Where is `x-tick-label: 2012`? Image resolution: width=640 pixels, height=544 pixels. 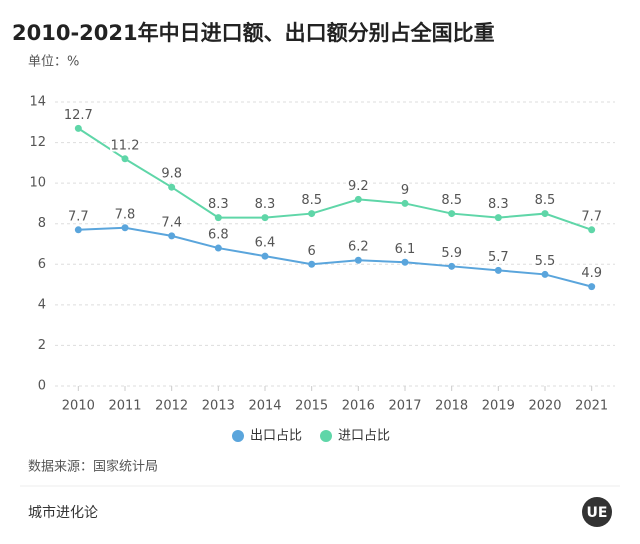 x-tick-label: 2012 is located at coordinates (171, 406).